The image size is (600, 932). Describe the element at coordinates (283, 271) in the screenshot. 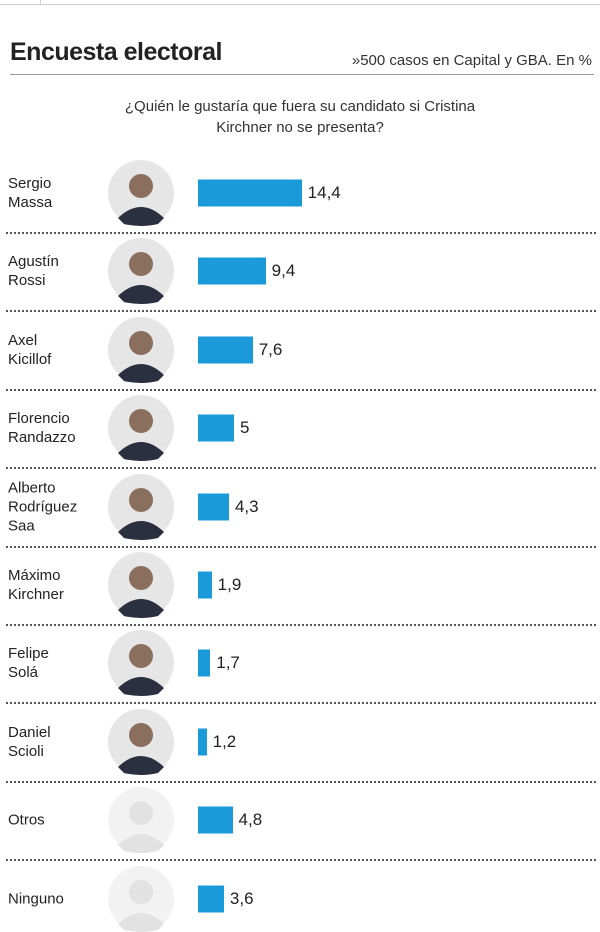

I see `value-label: 9,4` at that location.